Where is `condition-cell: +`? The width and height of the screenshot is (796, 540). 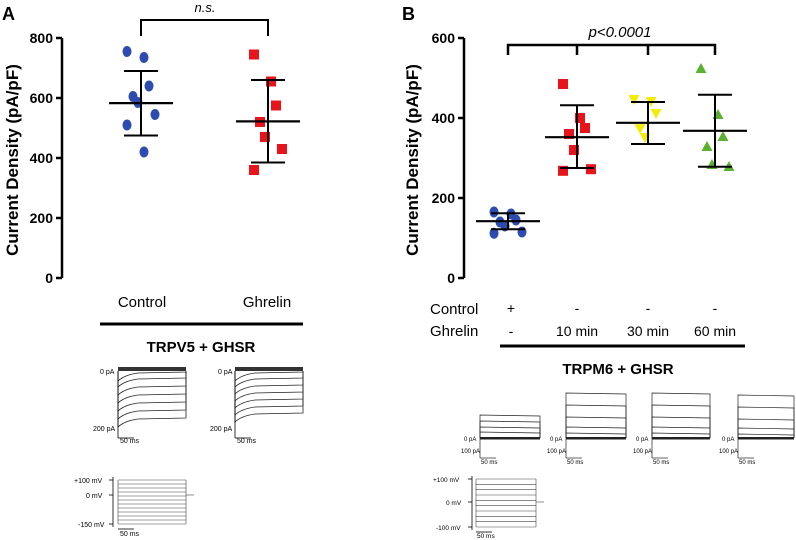
condition-cell: + is located at coordinates (511, 308).